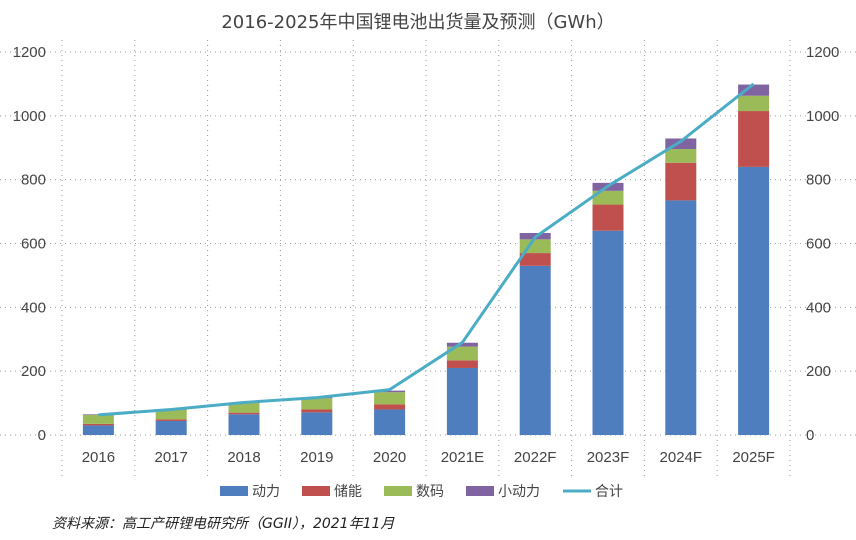  I want to click on y-tick-label-right: 200, so click(818, 371).